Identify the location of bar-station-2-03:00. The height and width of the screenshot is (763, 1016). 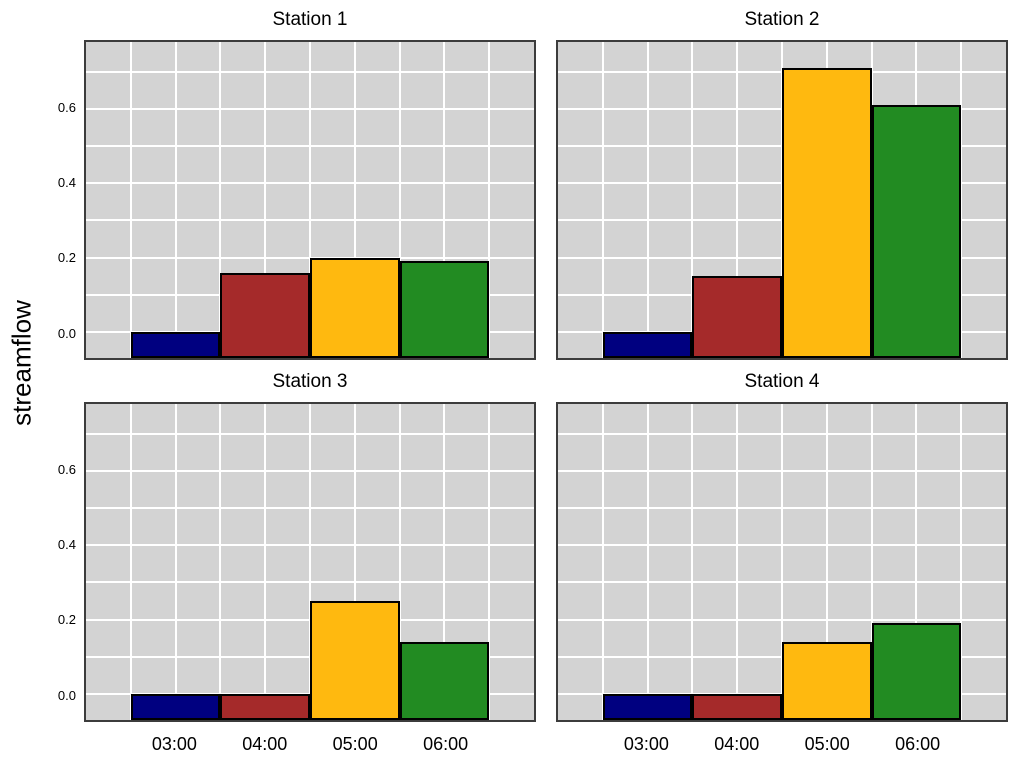
(647, 344).